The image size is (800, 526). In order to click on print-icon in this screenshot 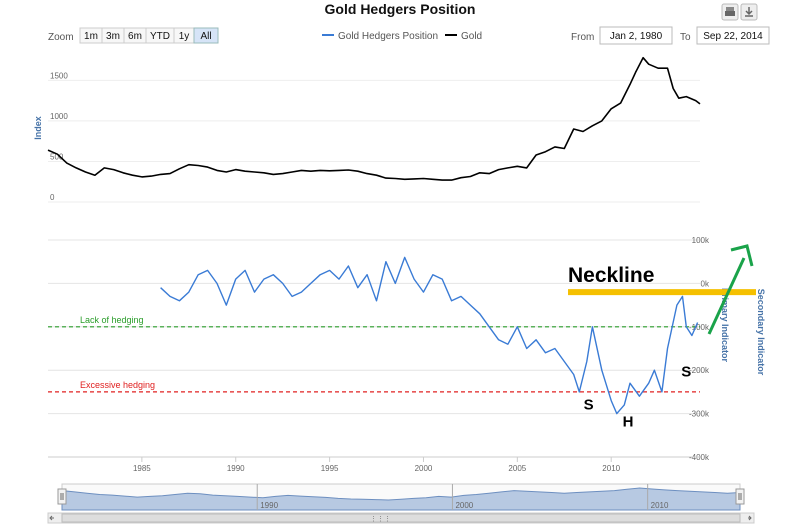, I will do `click(730, 12)`.